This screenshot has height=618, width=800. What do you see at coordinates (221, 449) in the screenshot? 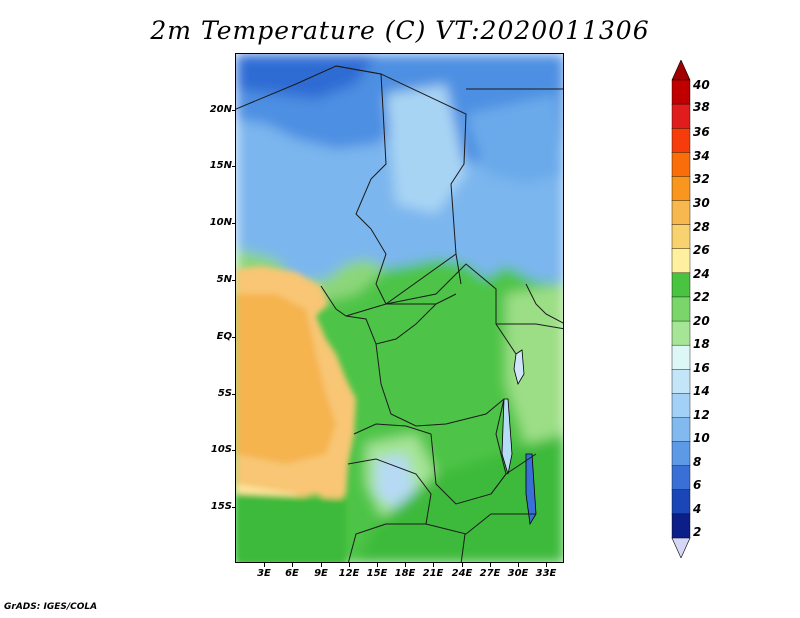
I see `lat-label-10s: 10S` at bounding box center [221, 449].